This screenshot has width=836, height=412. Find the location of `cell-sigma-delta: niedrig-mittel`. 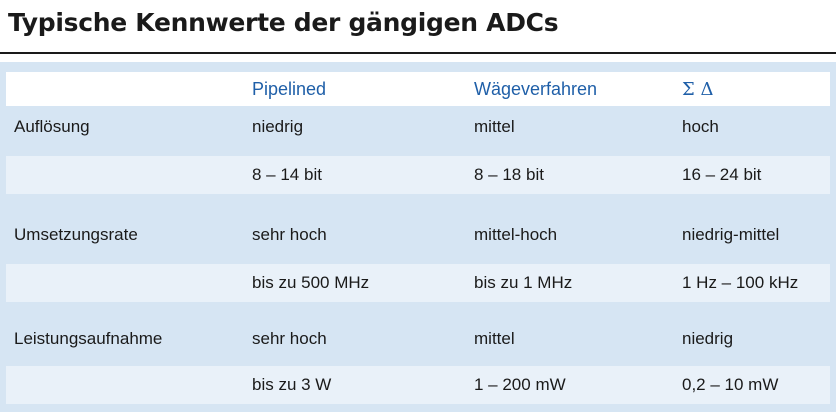

cell-sigma-delta: niedrig-mittel is located at coordinates (731, 234).